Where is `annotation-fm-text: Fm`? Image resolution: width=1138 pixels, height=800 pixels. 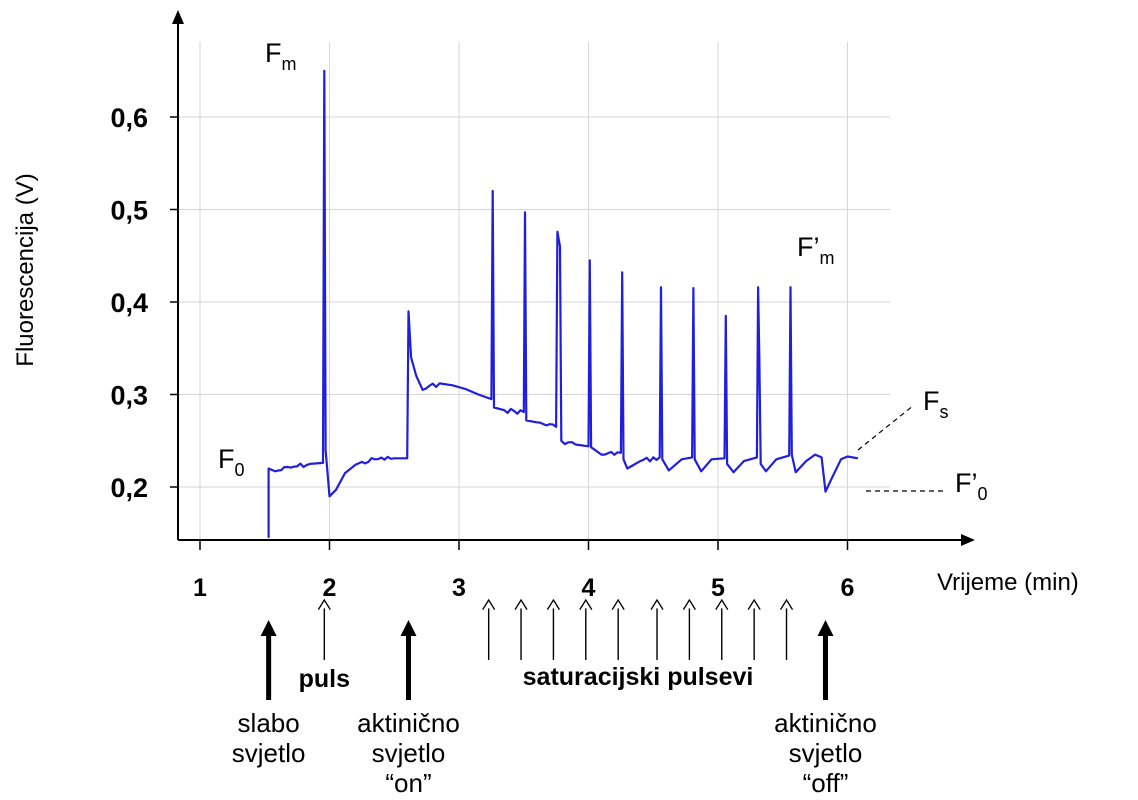
annotation-fm-text: Fm is located at coordinates (281, 56).